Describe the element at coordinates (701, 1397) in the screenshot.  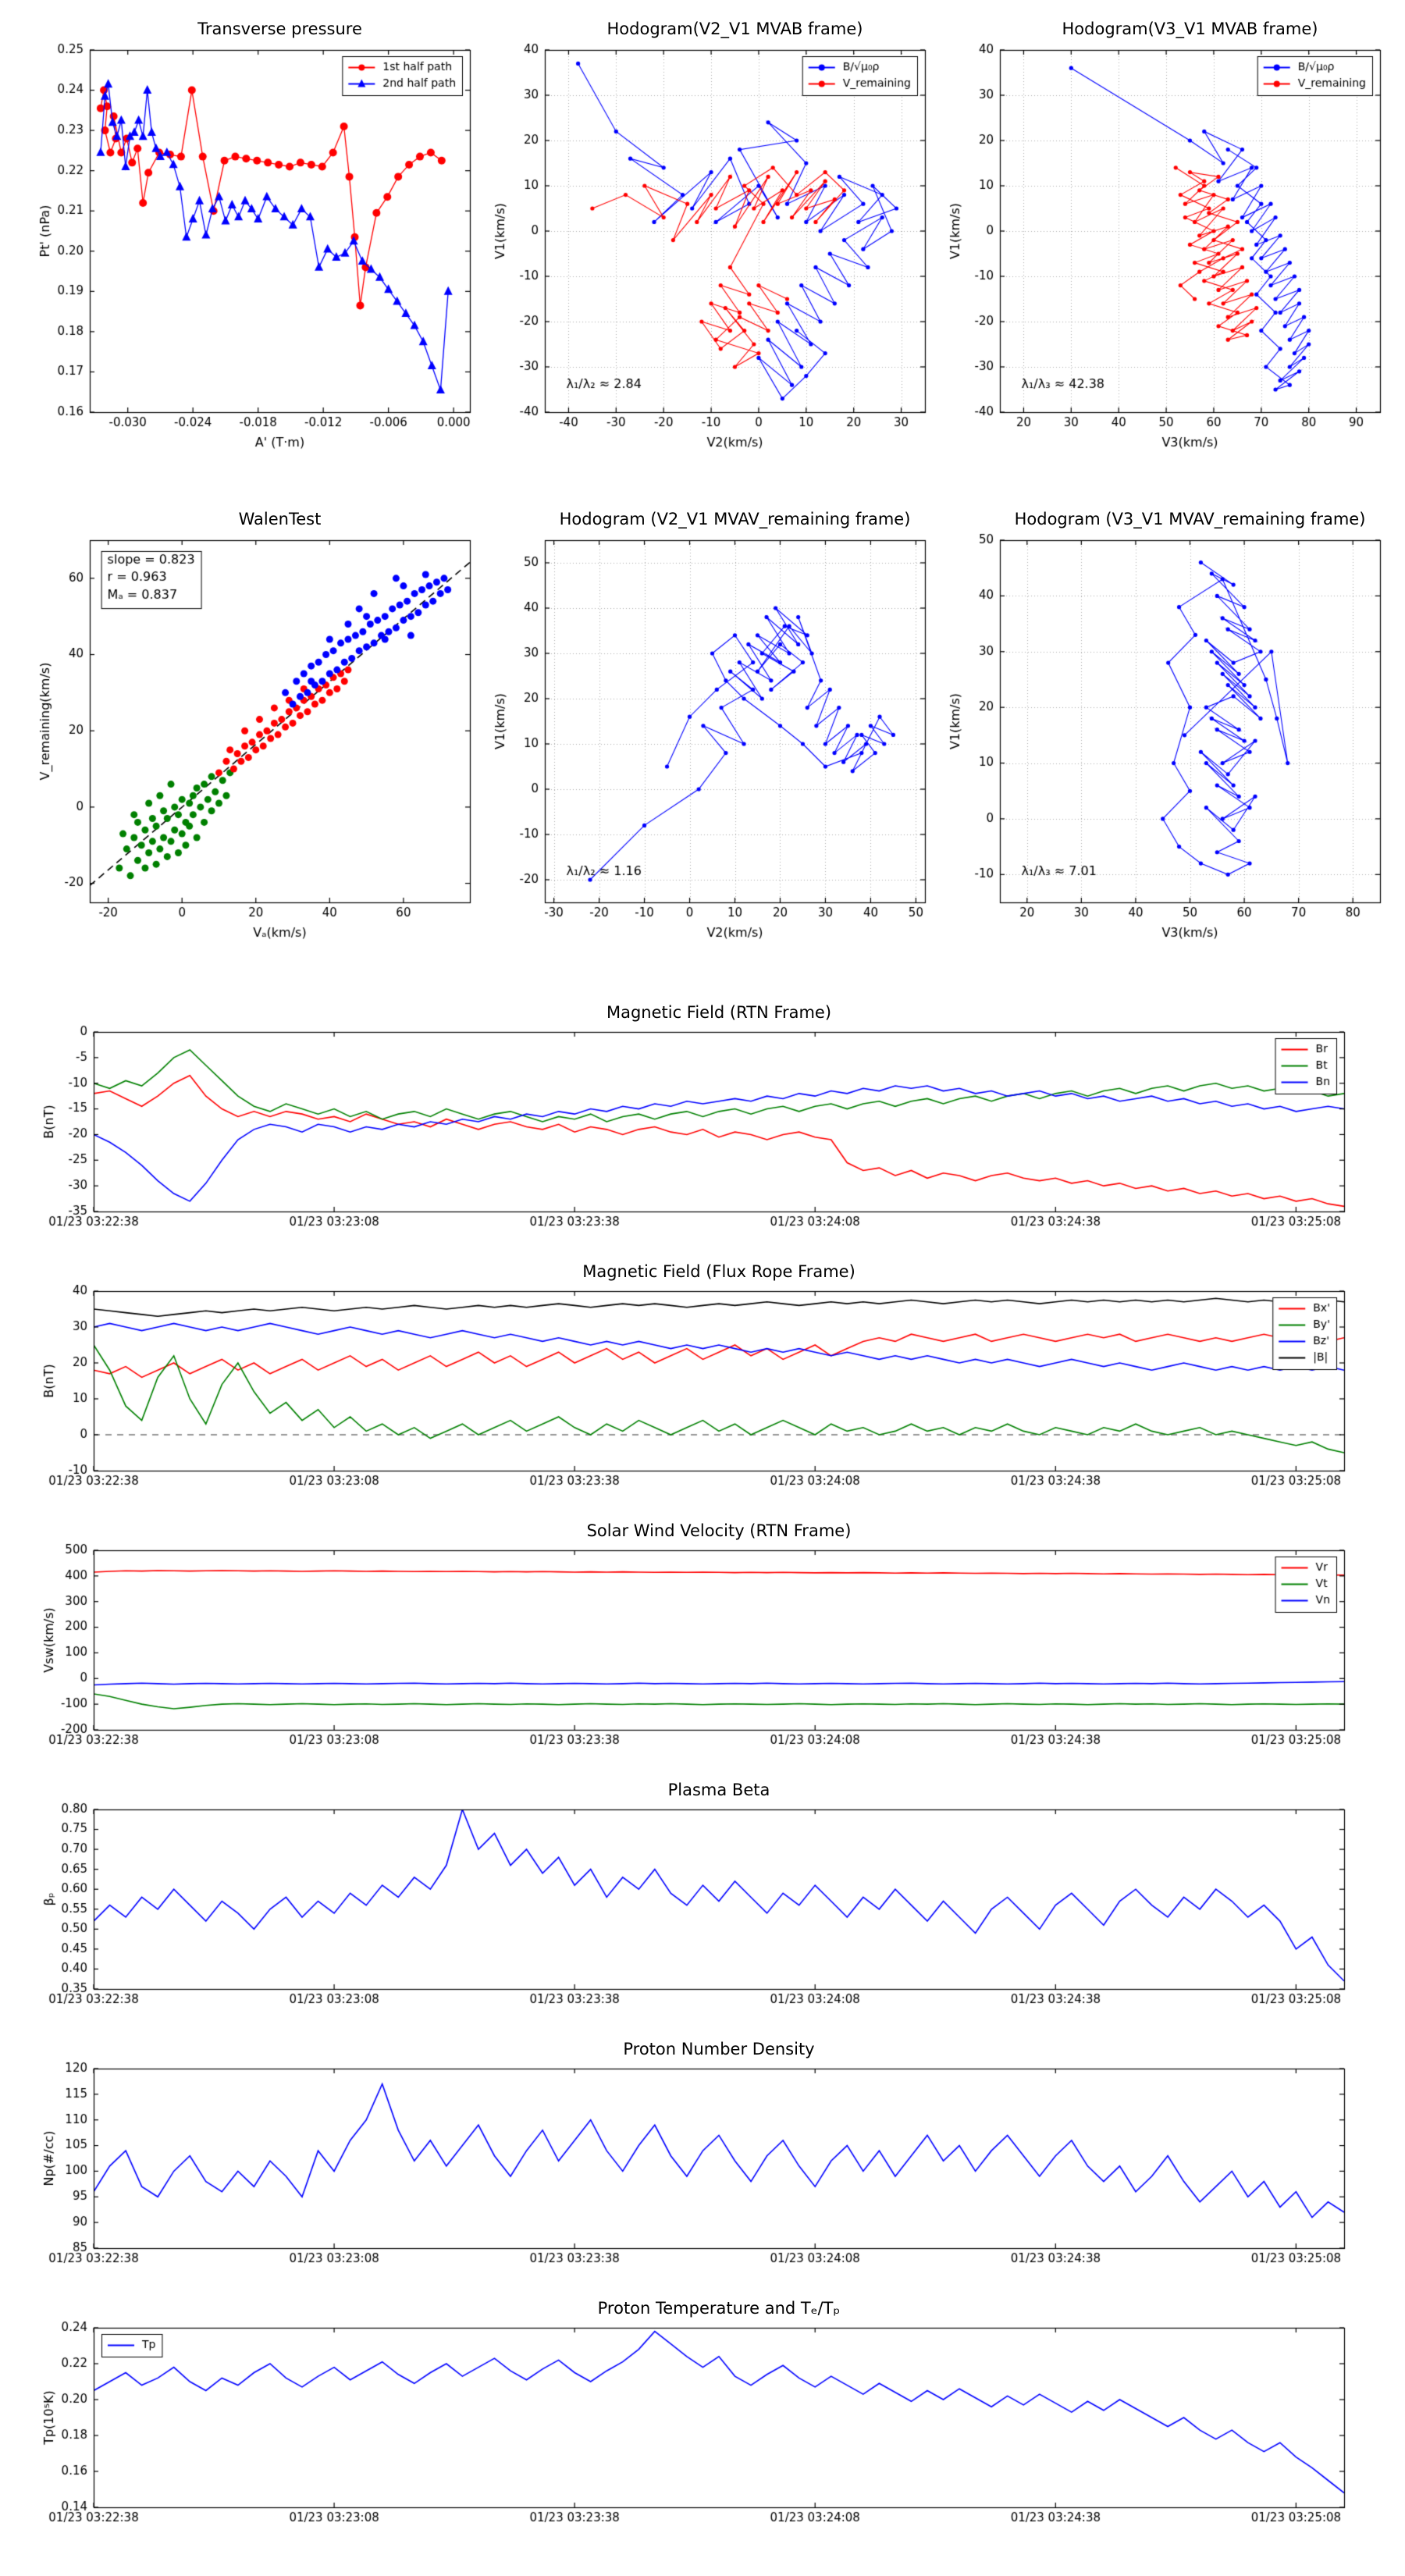
I see `chart-canvas-magnetic-field-flux-rope` at that location.